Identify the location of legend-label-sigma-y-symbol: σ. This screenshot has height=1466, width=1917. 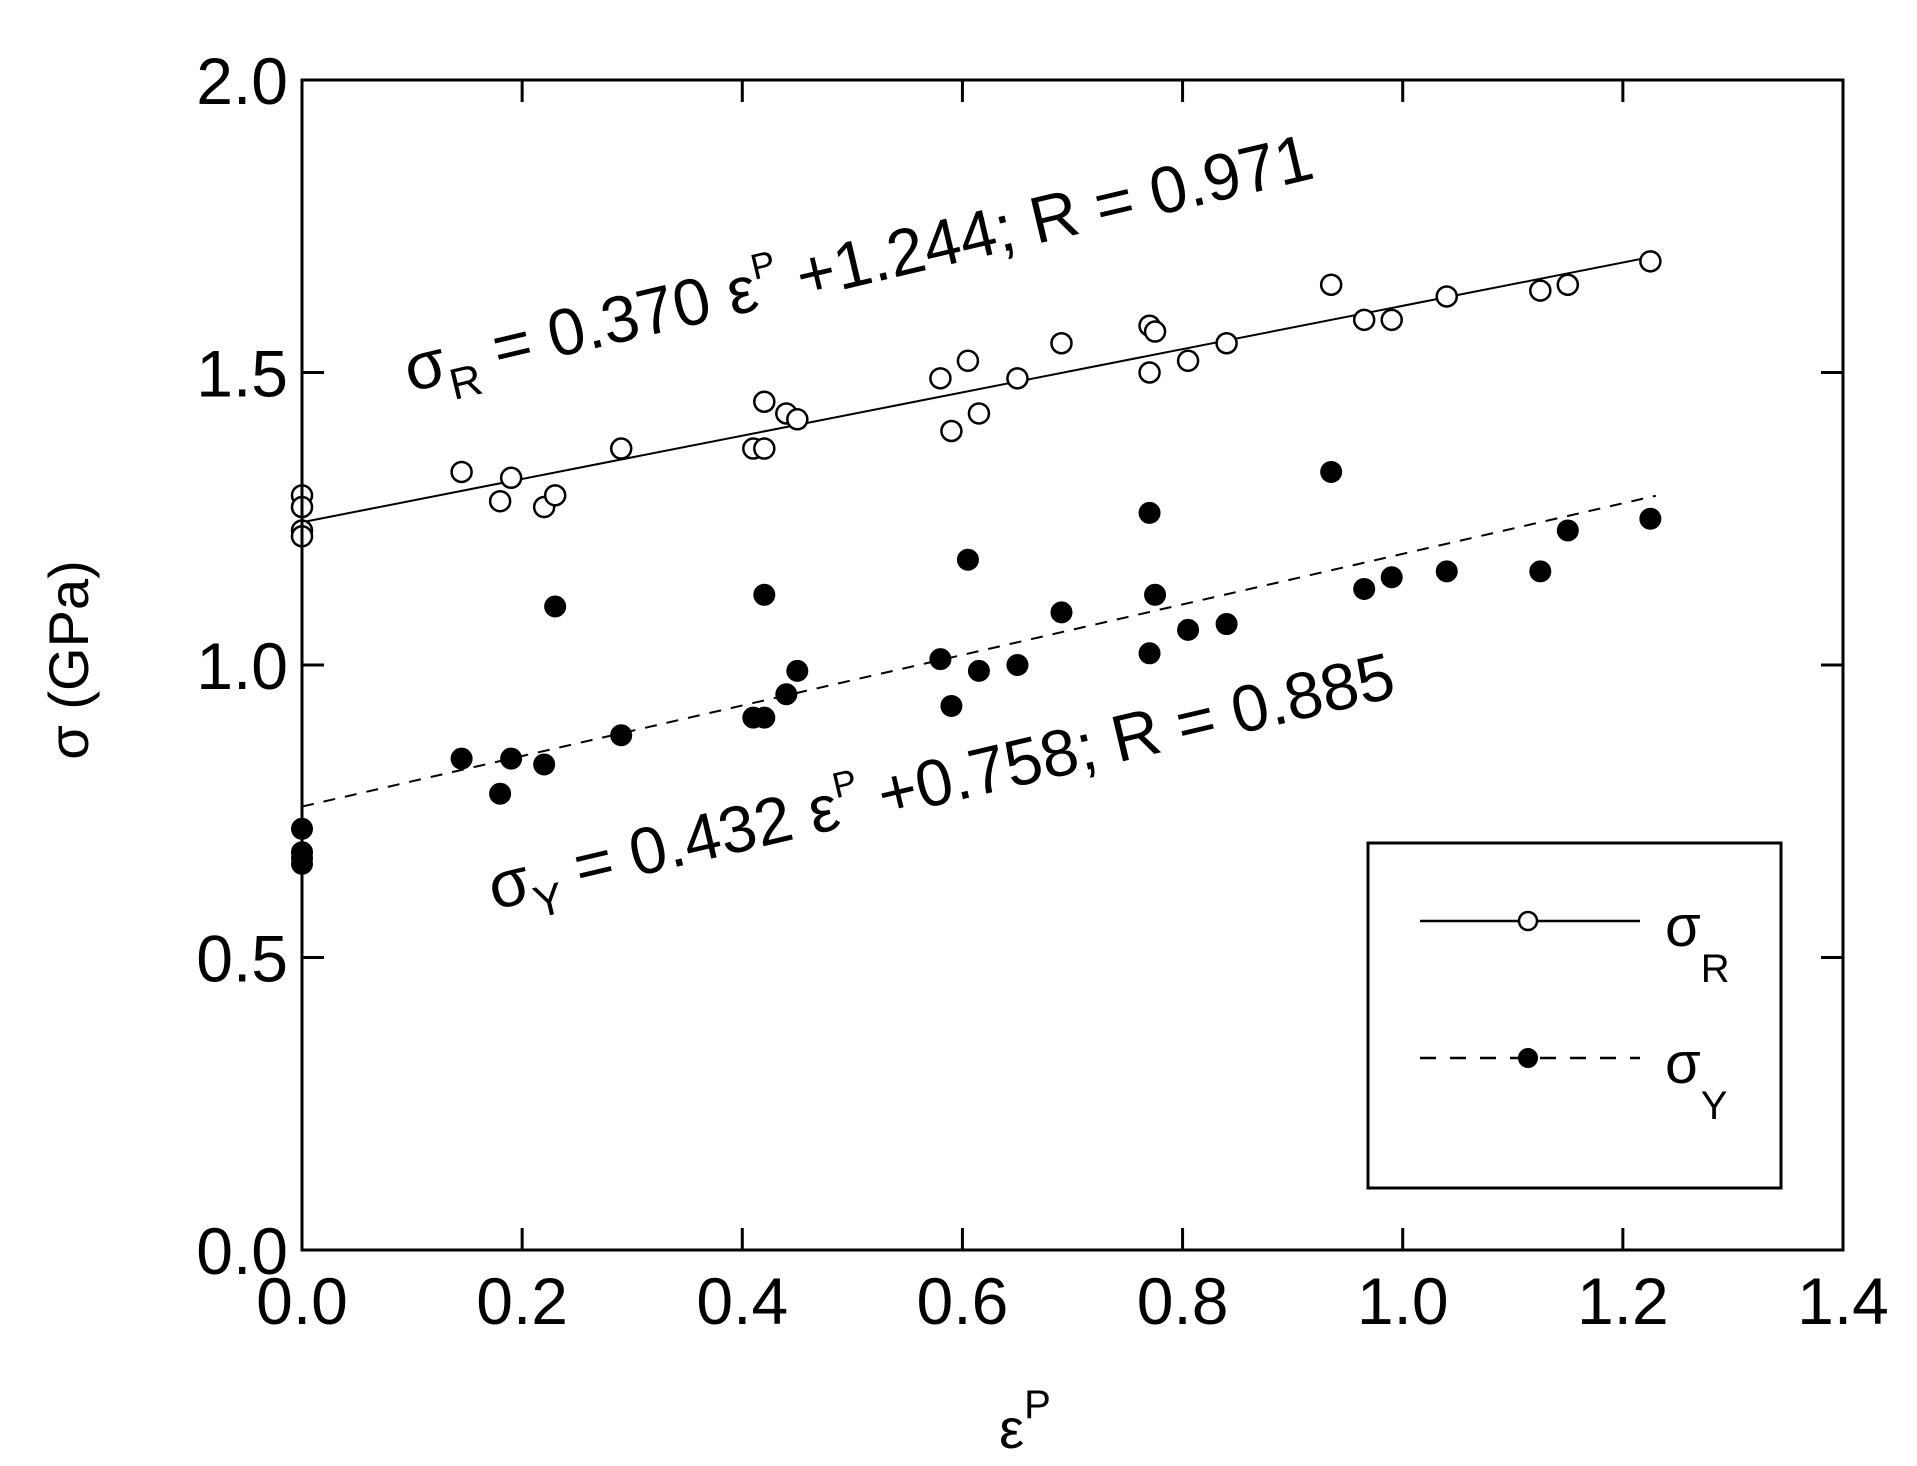
(1683, 1063).